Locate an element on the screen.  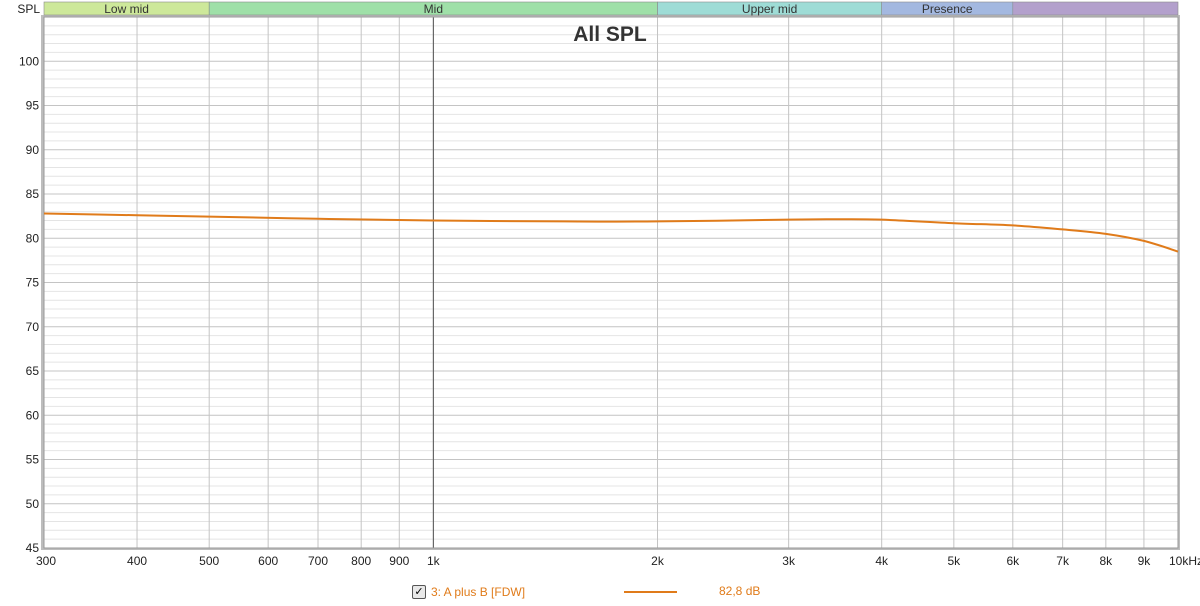
y-tick-label: 65 is located at coordinates (33, 371).